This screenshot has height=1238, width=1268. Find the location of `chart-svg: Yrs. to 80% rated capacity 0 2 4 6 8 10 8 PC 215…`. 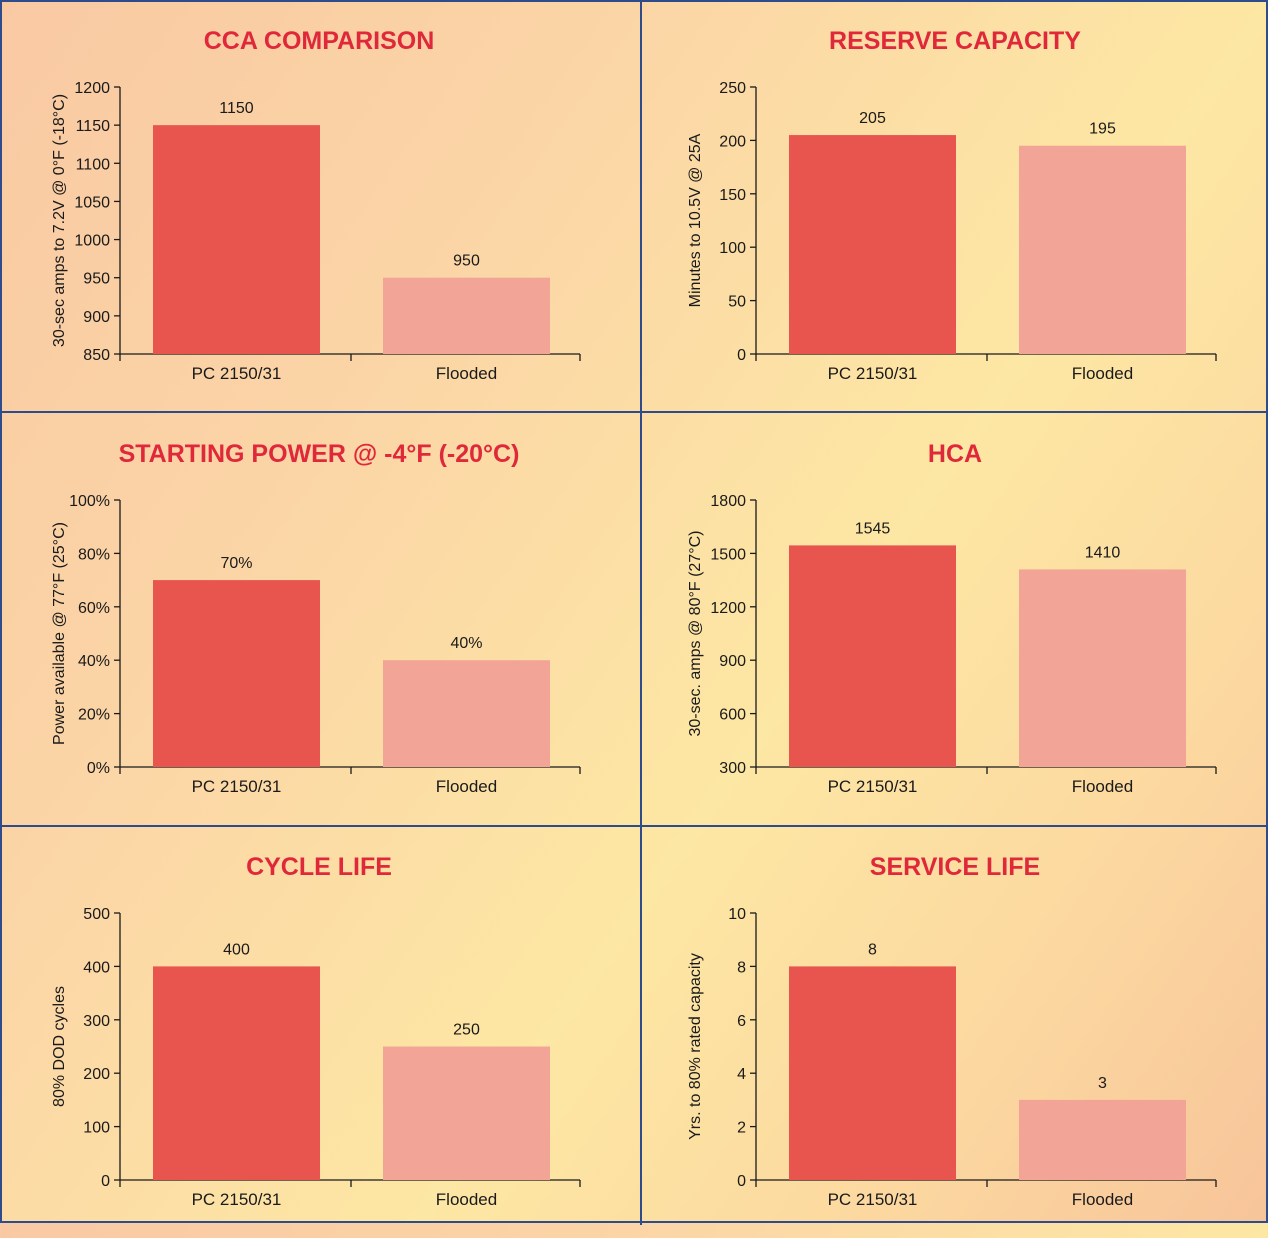

chart-svg: Yrs. to 80% rated capacity 0 2 4 6 8 10 8 PC 215… is located at coordinates (952, 1057).